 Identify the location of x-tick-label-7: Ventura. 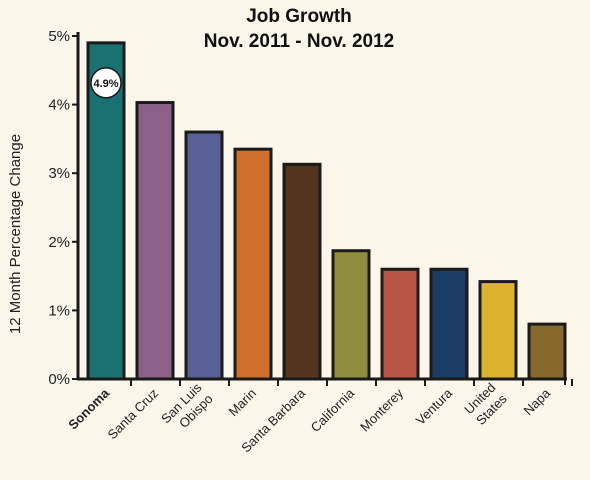
(434, 406).